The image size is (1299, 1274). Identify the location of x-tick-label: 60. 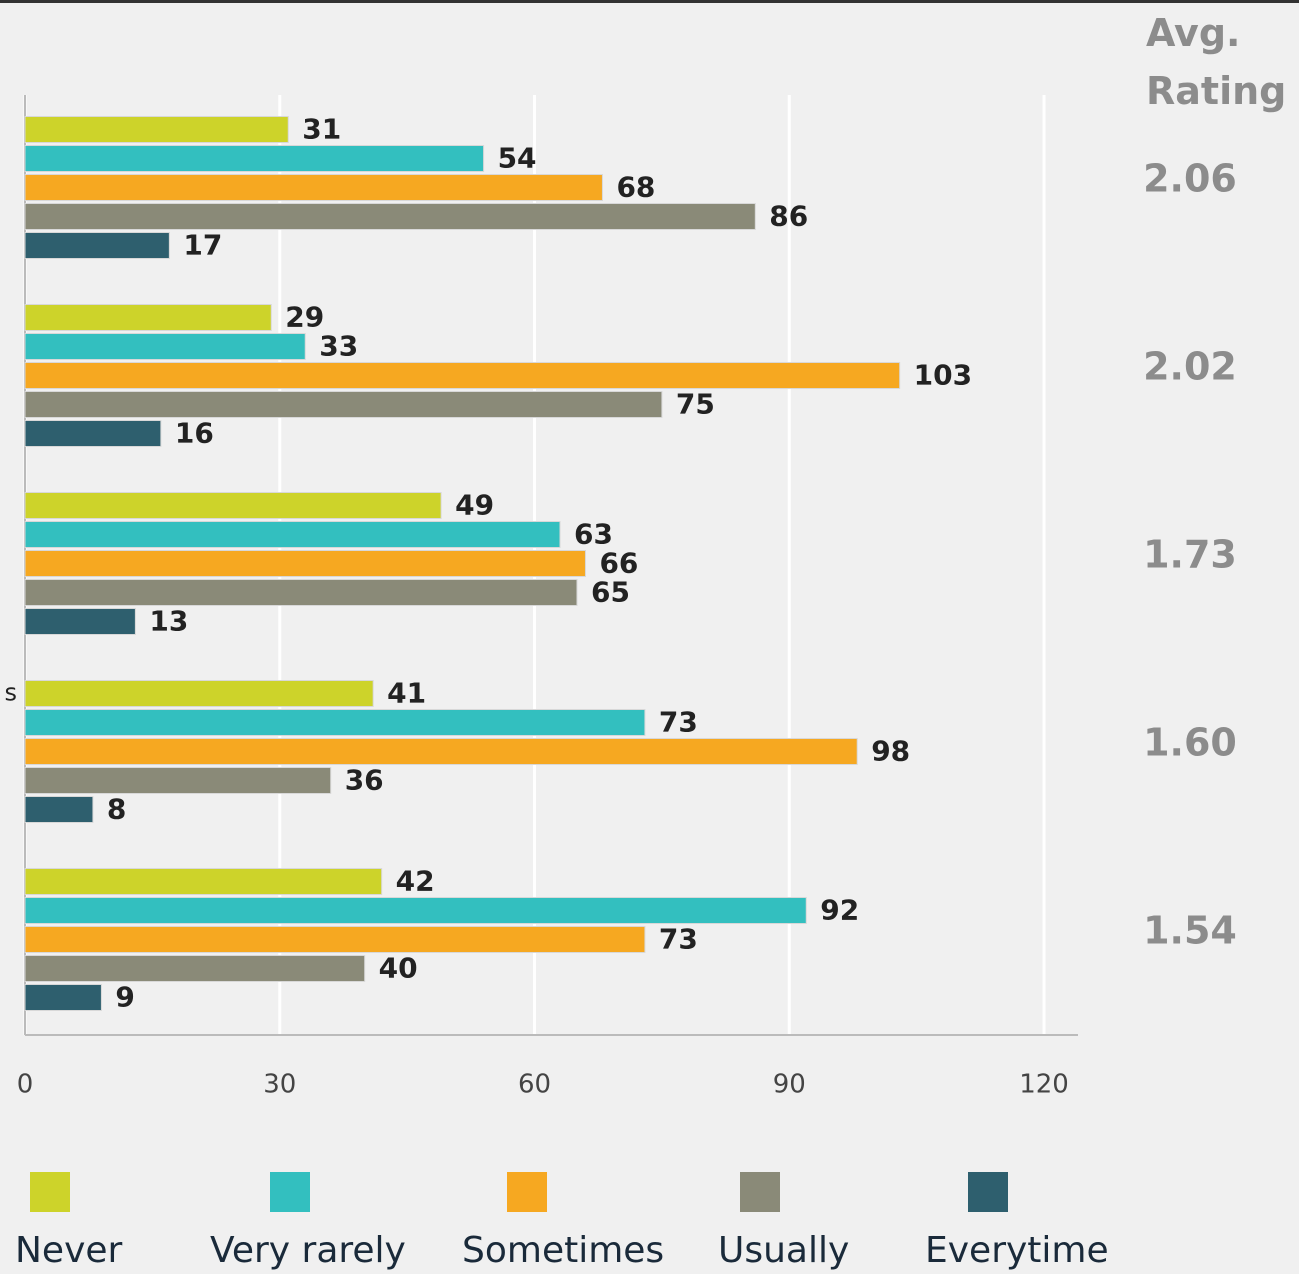
(534, 1085).